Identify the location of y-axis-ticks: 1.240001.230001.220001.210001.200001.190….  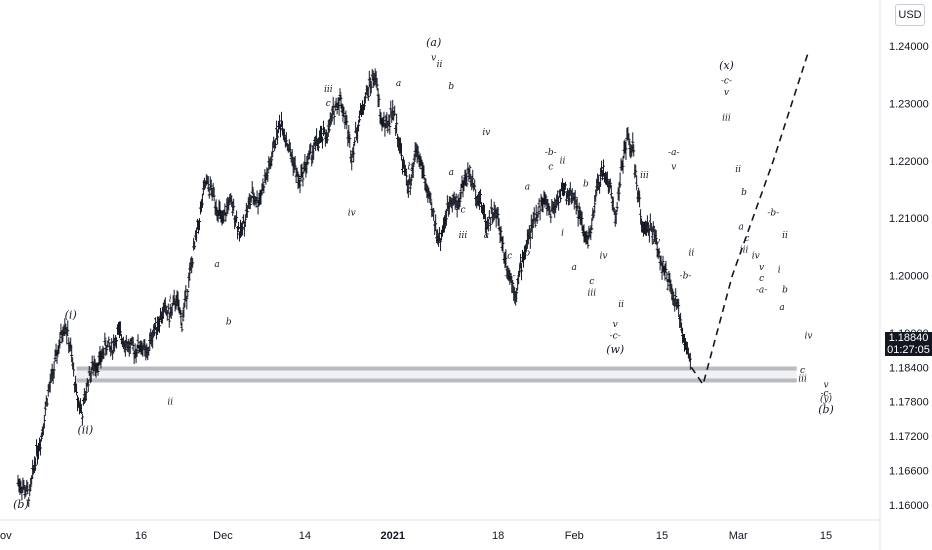
(909, 276).